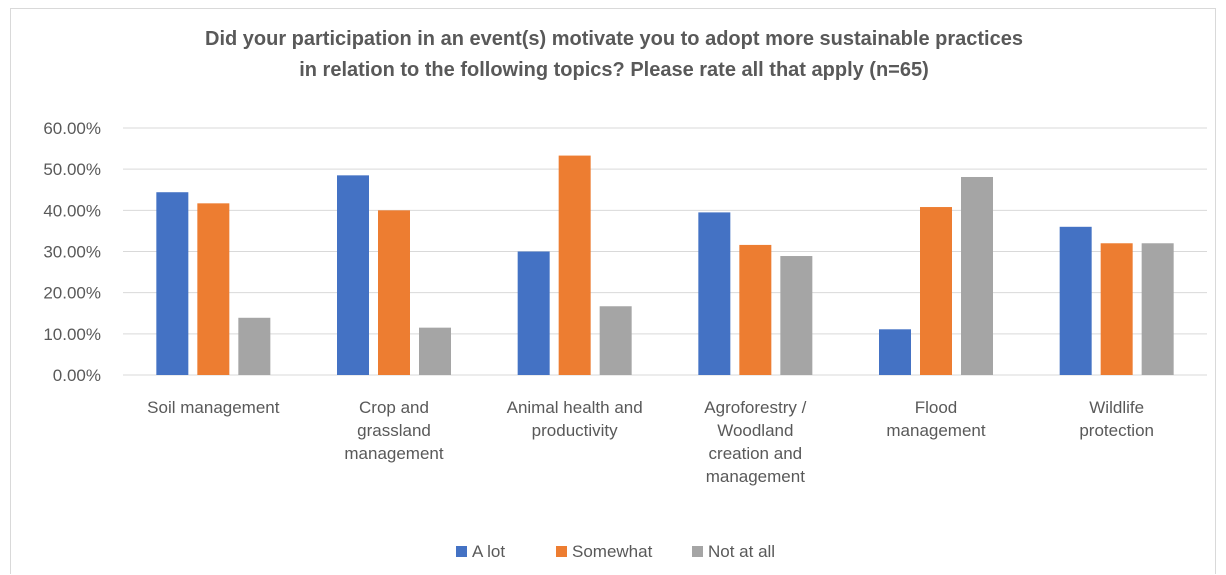  Describe the element at coordinates (936, 419) in the screenshot. I see `x-category-label: Flood management` at that location.